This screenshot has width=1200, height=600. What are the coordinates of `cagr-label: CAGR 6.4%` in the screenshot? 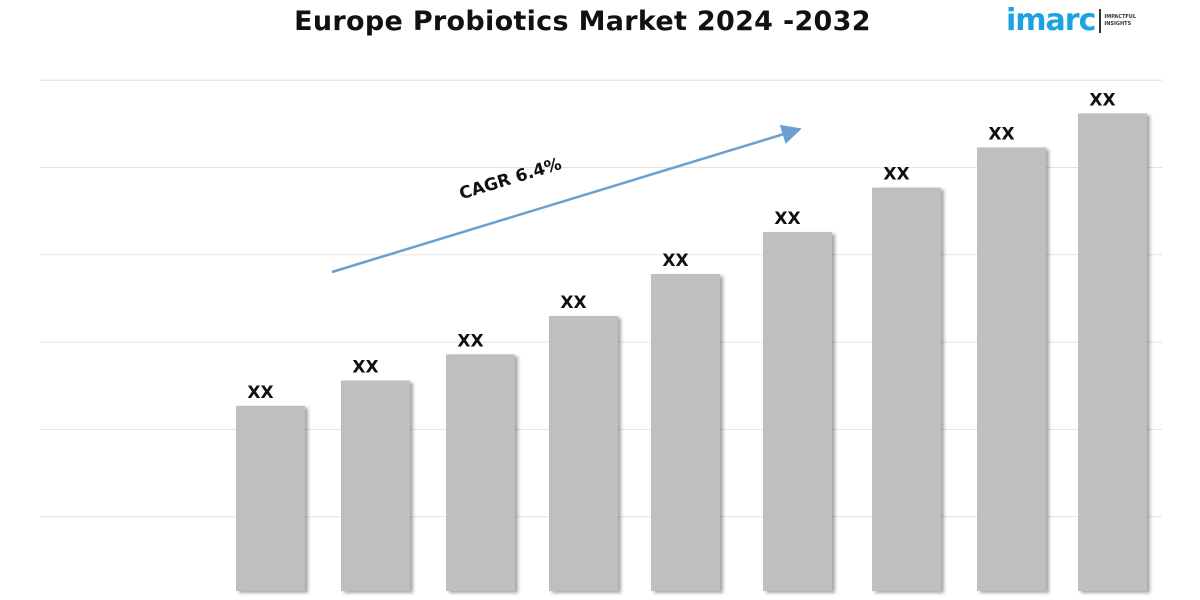 It's located at (510, 179).